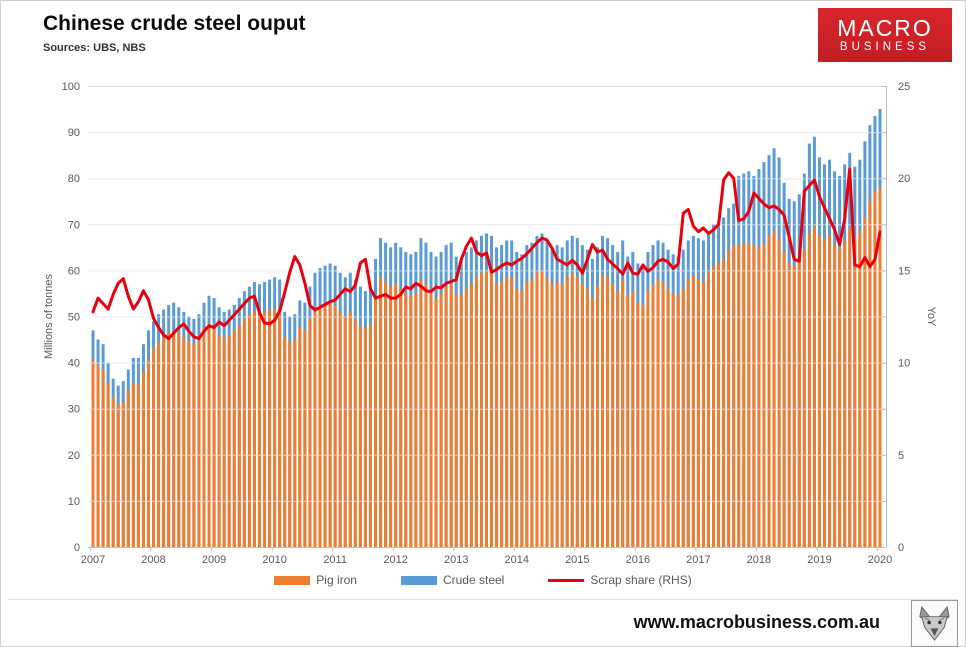  What do you see at coordinates (292, 580) in the screenshot?
I see `pig-iron-swatch` at bounding box center [292, 580].